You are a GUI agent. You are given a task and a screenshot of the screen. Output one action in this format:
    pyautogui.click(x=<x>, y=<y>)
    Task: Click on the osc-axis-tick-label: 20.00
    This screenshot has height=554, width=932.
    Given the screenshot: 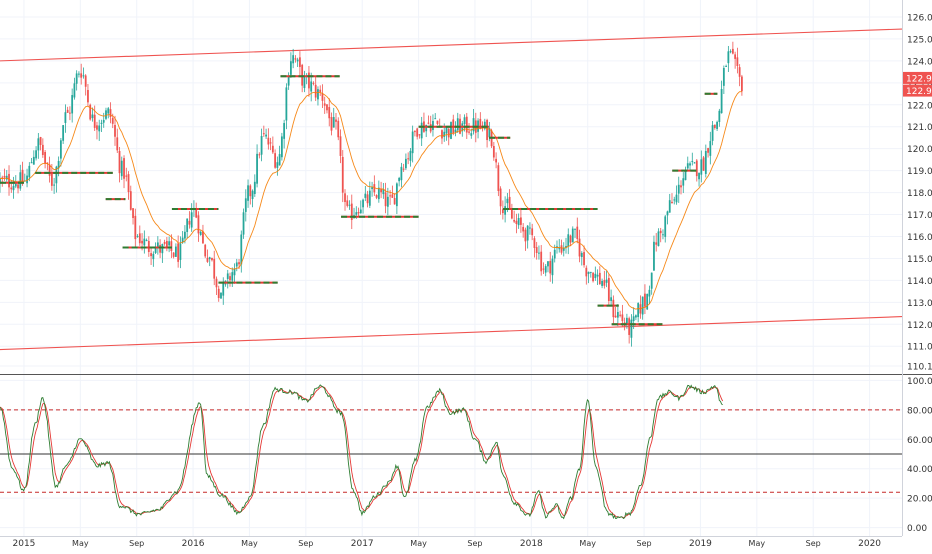 What is the action you would take?
    pyautogui.click(x=919, y=500)
    